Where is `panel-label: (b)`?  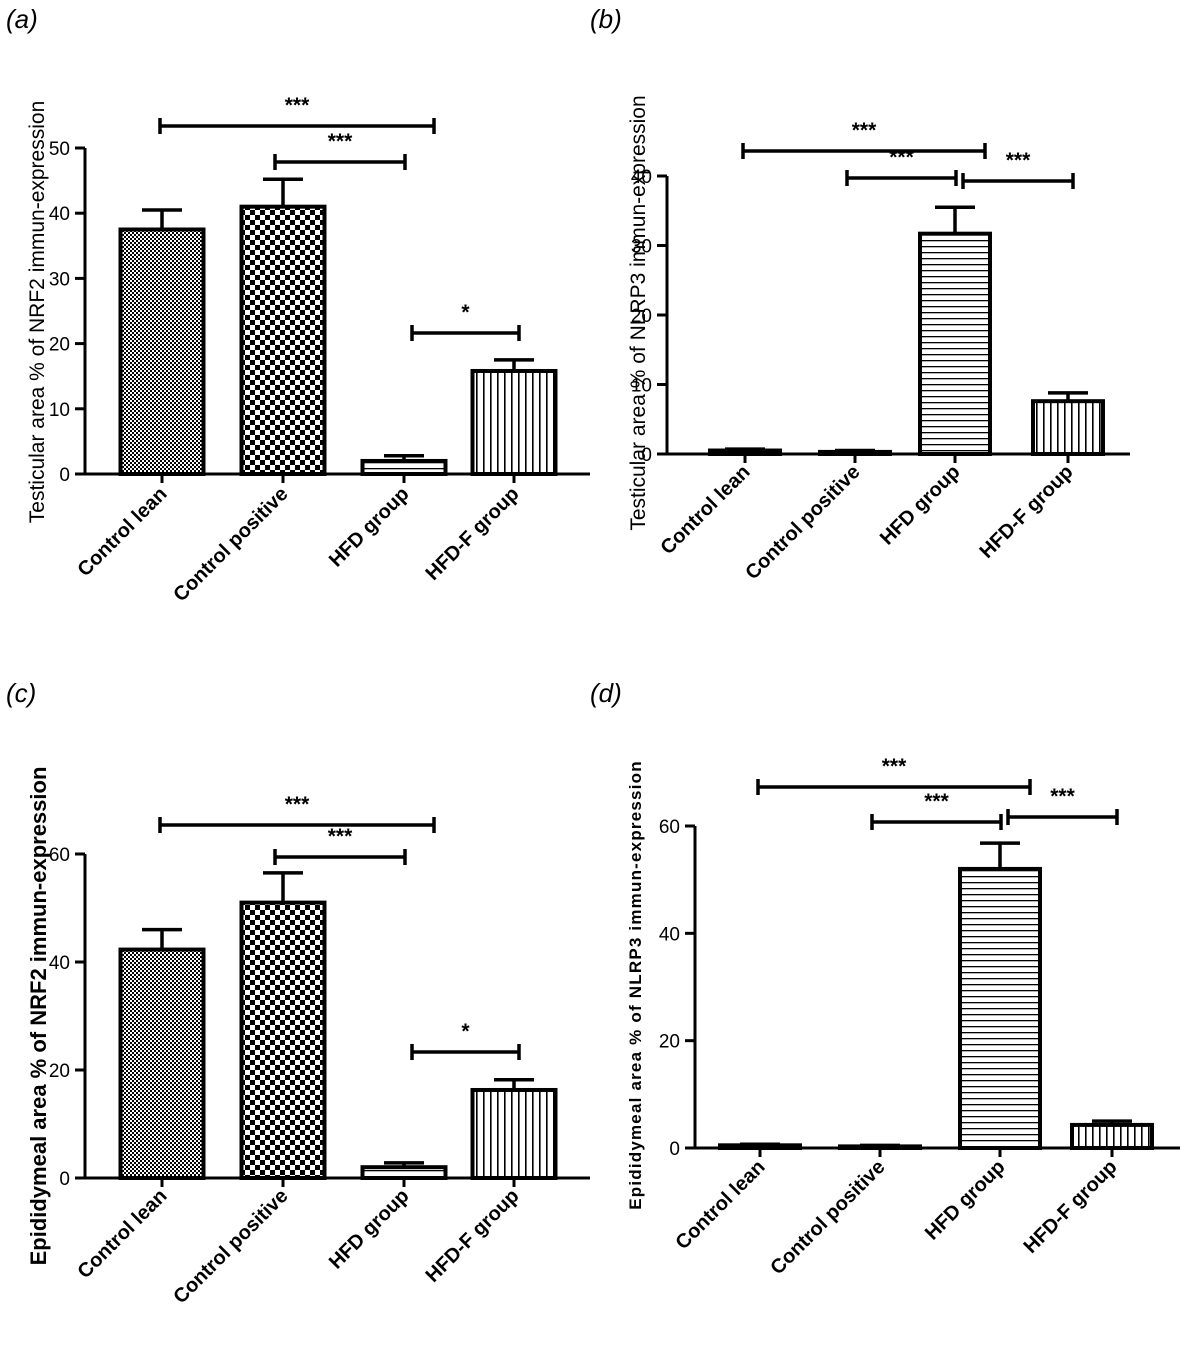 panel-label: (b) is located at coordinates (606, 19).